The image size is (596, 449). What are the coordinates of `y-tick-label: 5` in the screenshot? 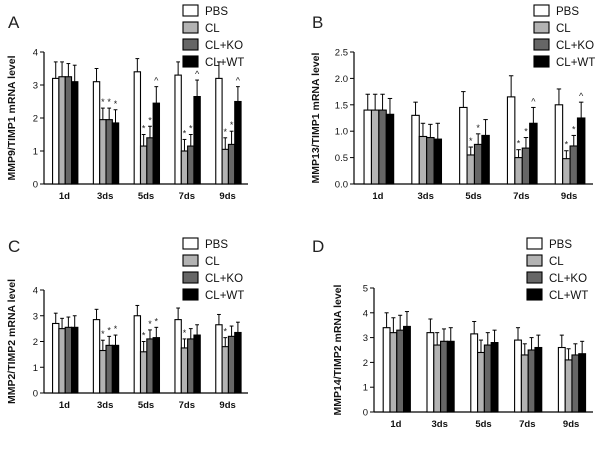 It's located at (365, 289).